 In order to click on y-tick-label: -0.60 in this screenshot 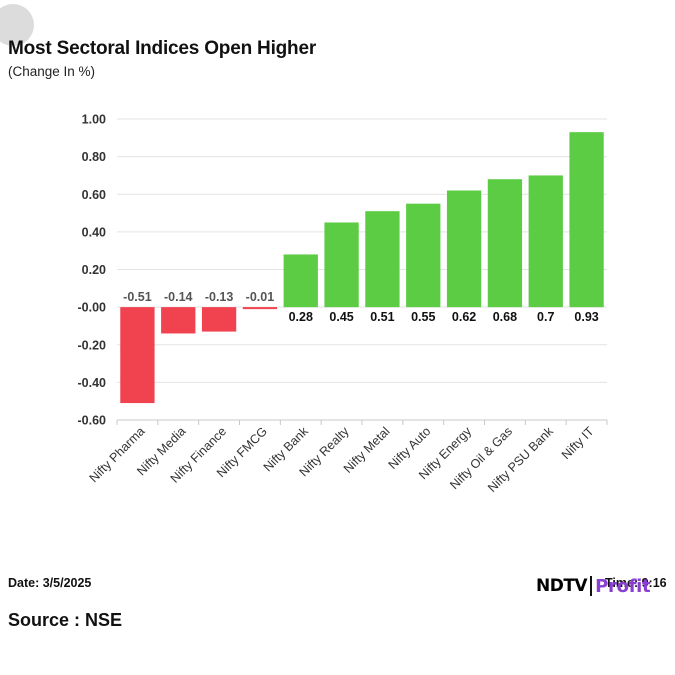, I will do `click(92, 421)`.